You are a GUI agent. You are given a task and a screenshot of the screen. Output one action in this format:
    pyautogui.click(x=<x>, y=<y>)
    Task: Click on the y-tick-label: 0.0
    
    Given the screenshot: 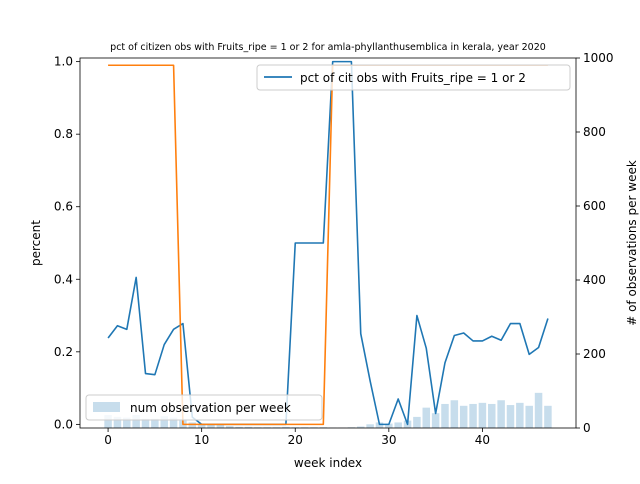 What is the action you would take?
    pyautogui.click(x=63, y=424)
    